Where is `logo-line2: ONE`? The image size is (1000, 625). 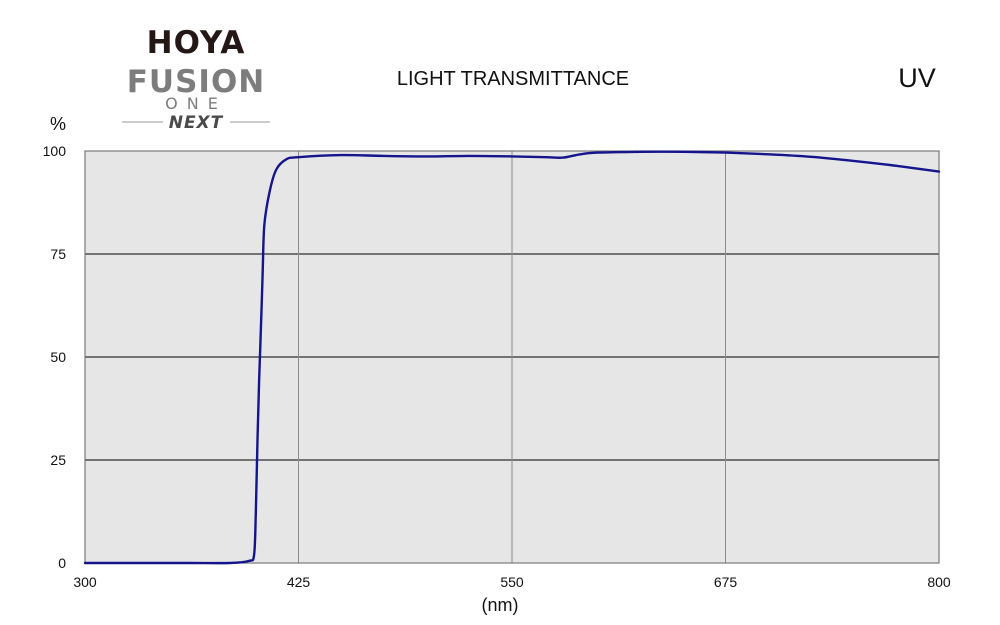 logo-line2: ONE is located at coordinates (196, 103).